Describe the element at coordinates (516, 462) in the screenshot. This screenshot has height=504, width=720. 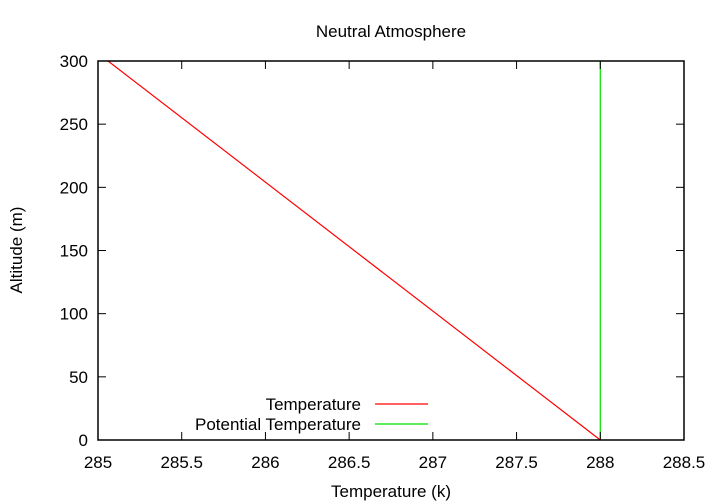
I see `x-tick-label: 287.5` at that location.